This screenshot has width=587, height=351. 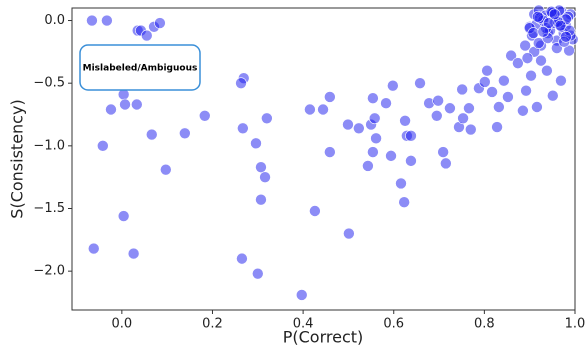 What do you see at coordinates (49, 208) in the screenshot?
I see `y-tick-label: −1.5` at bounding box center [49, 208].